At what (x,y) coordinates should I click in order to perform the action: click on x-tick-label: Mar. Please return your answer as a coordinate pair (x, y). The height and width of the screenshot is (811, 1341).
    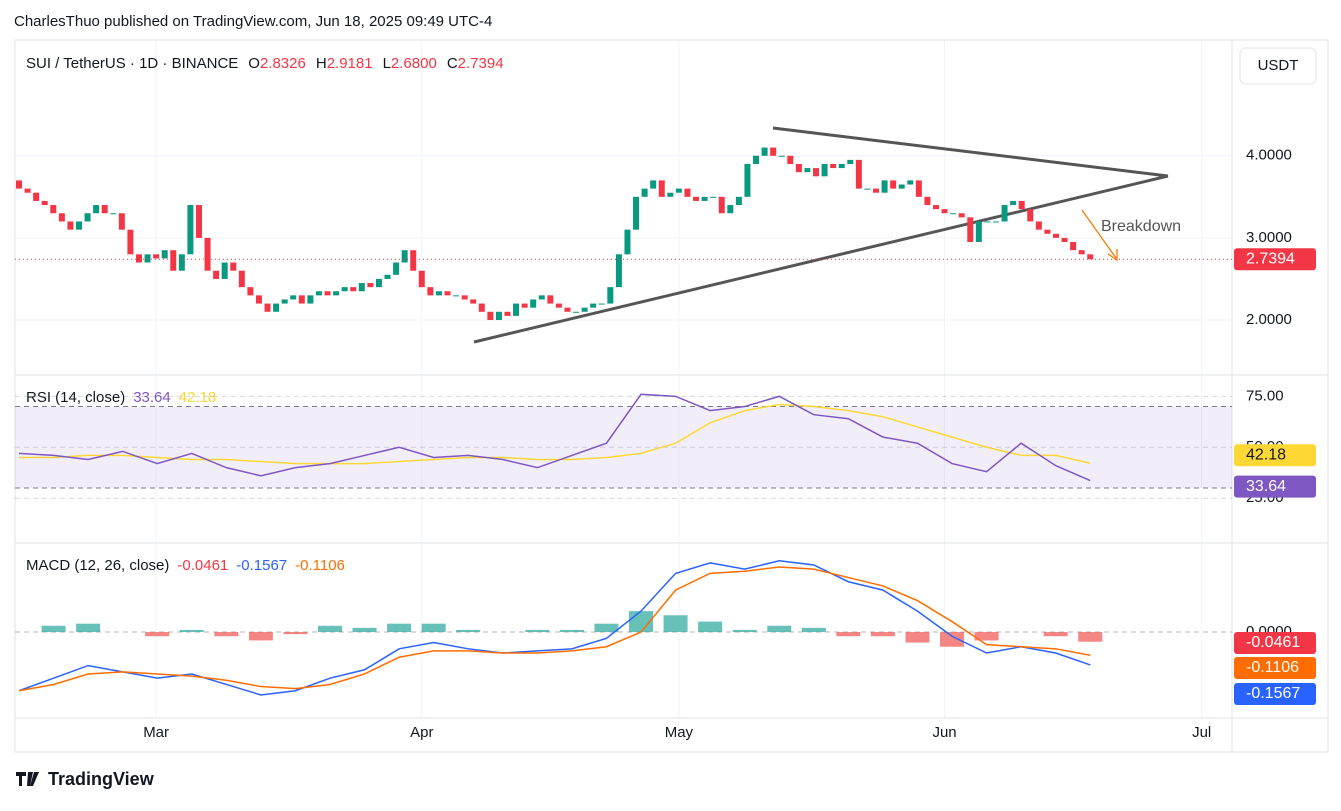
    Looking at the image, I should click on (156, 732).